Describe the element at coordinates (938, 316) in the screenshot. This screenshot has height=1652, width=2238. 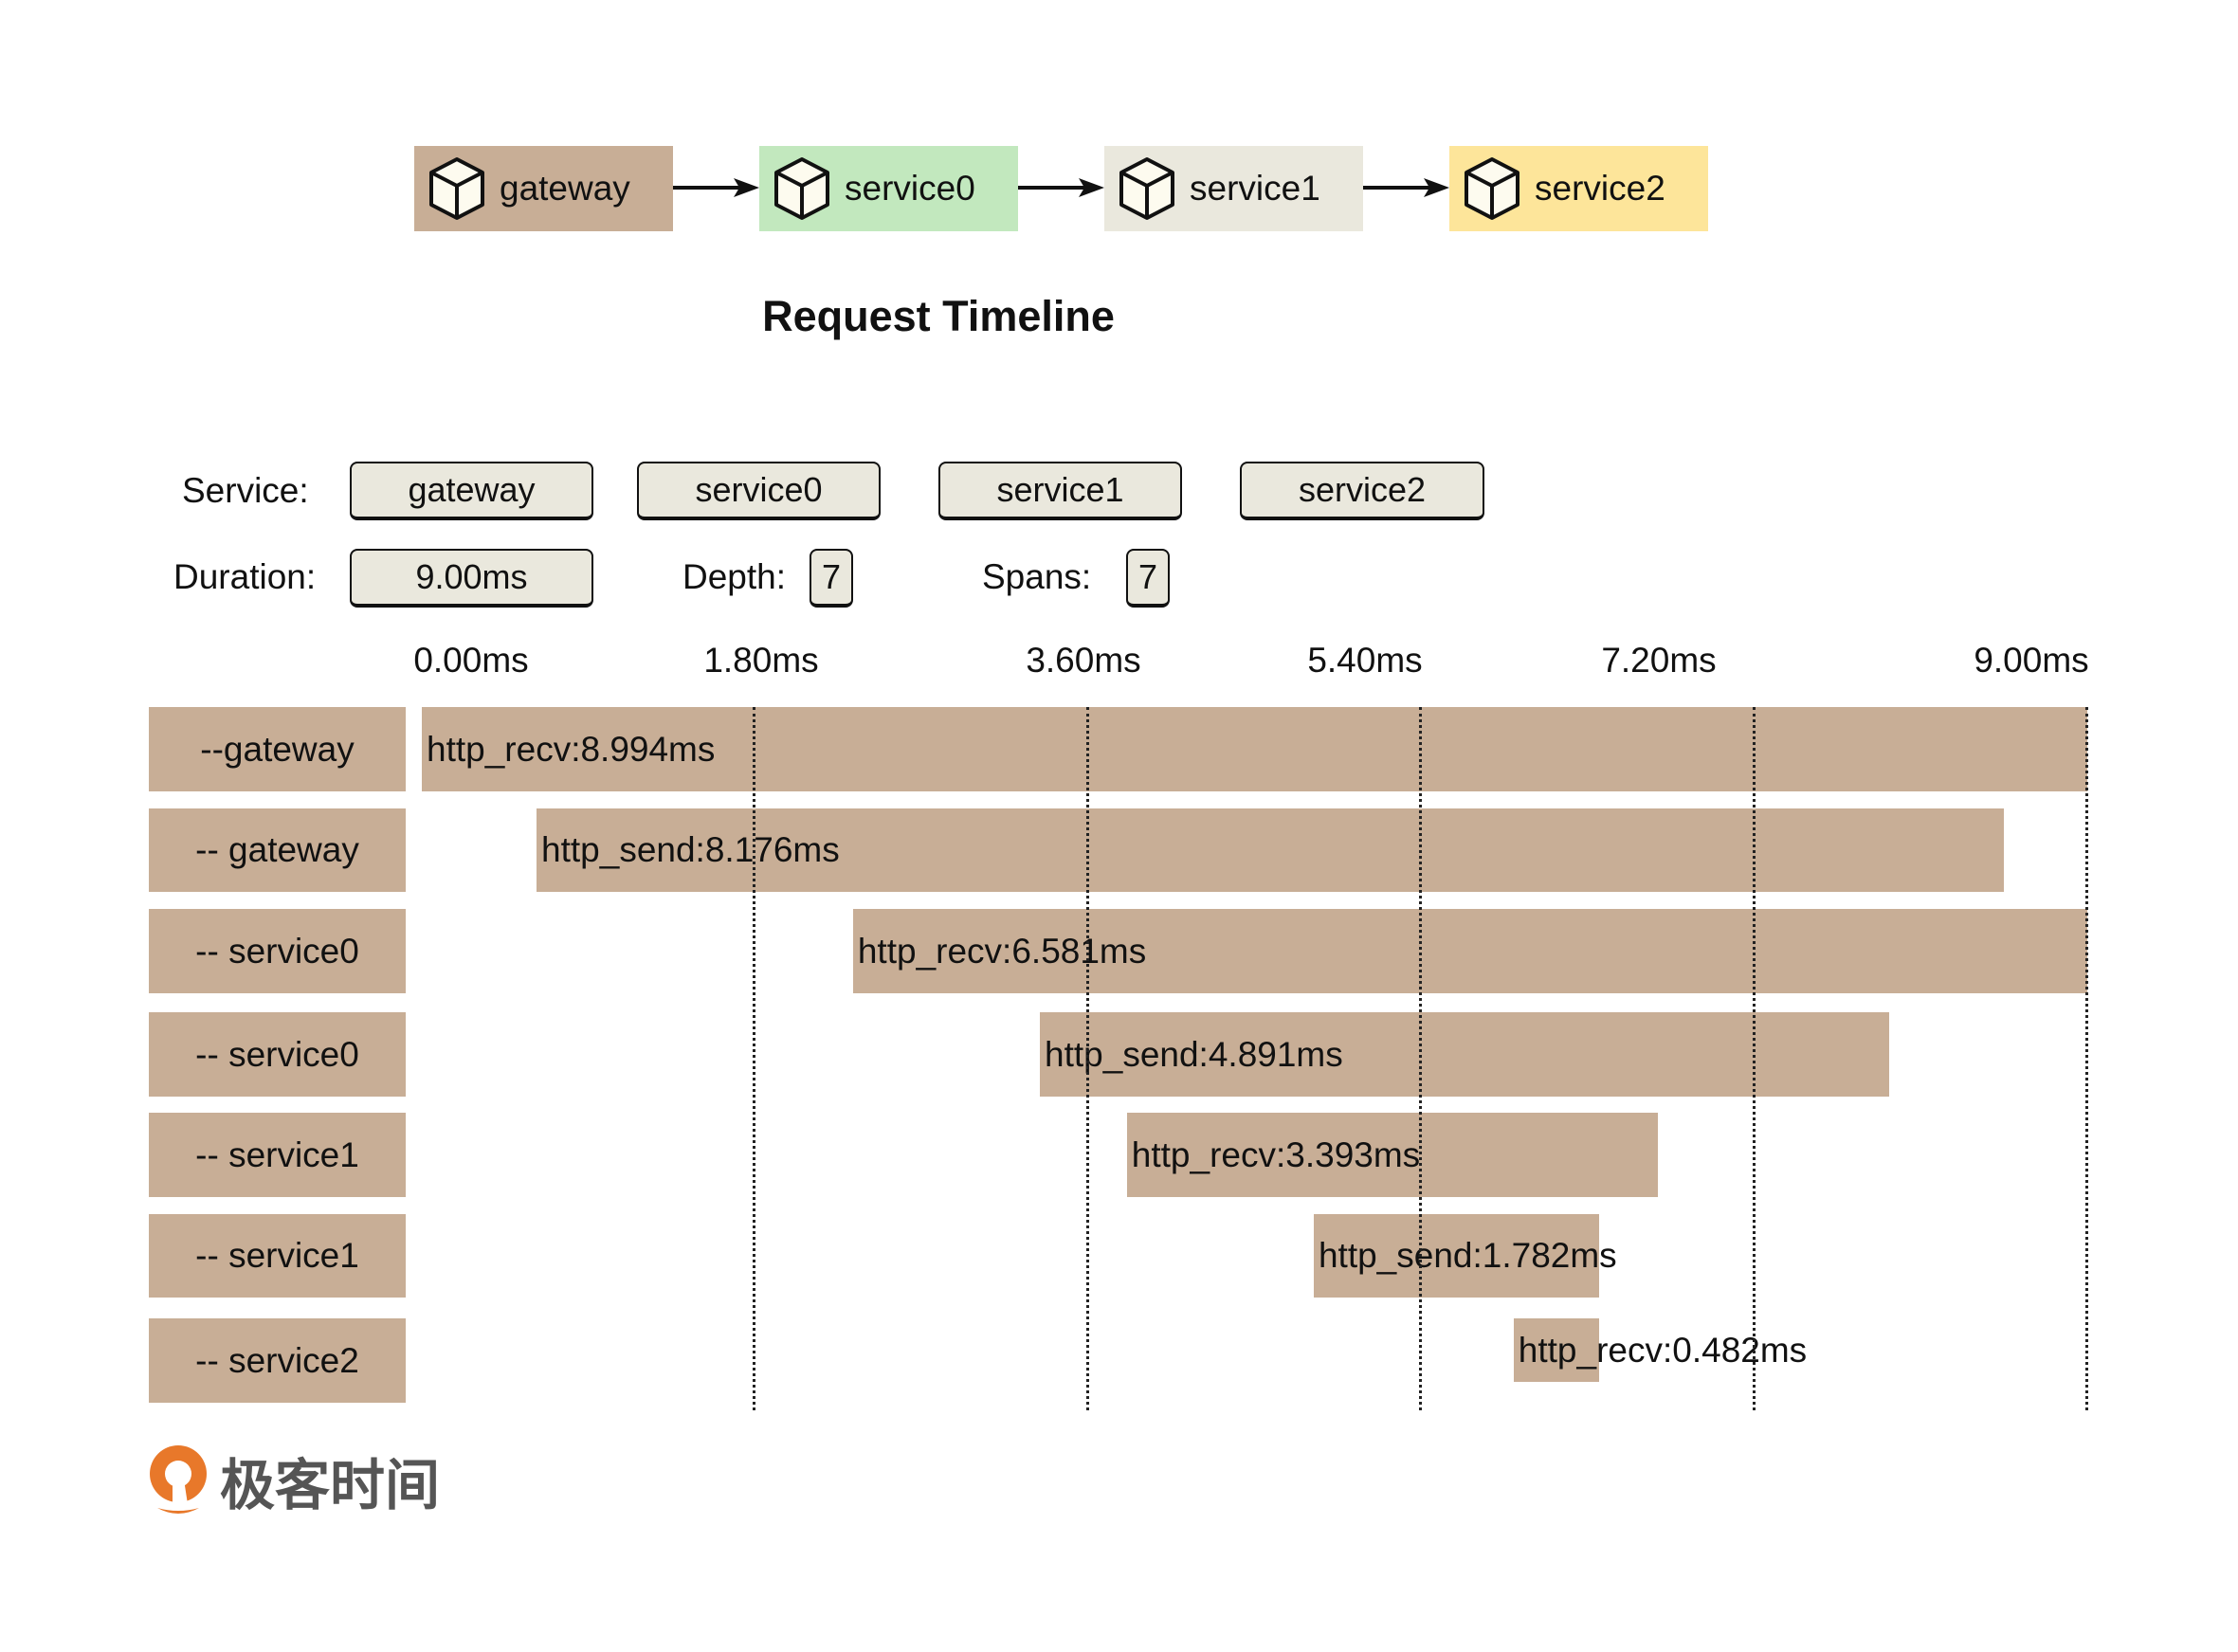
I see `page-title: Request Timeline` at that location.